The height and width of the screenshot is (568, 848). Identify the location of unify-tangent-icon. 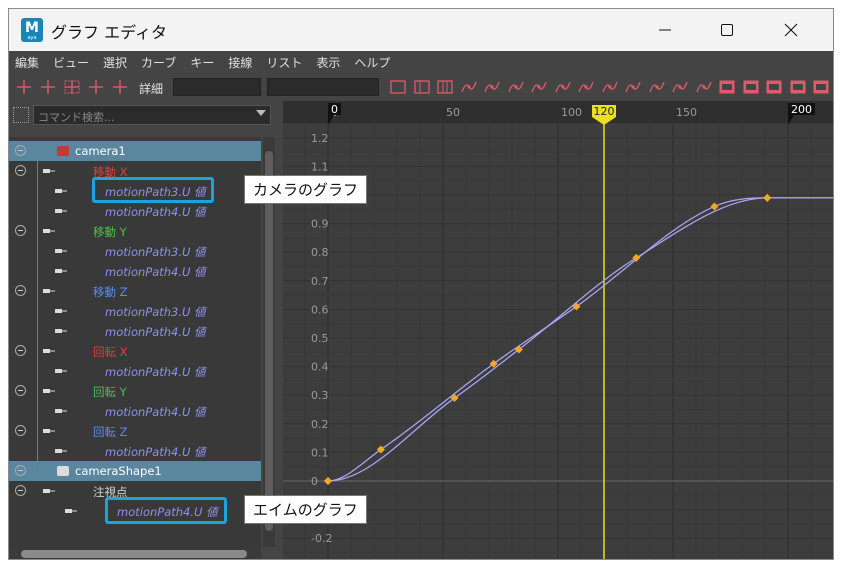
(657, 87).